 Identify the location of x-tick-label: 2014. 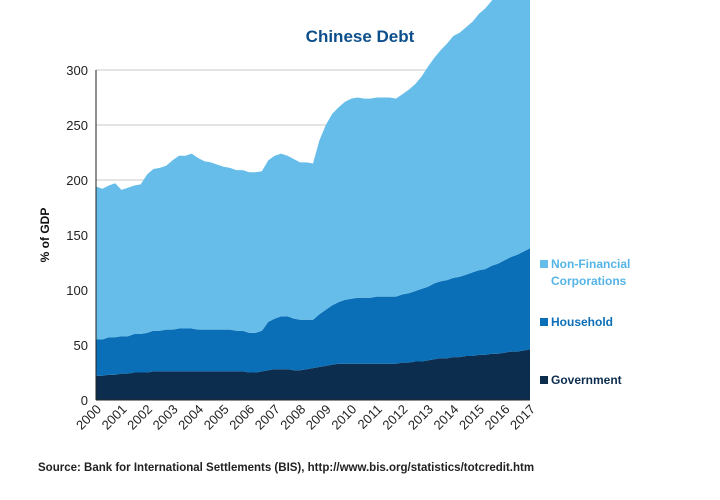
(445, 417).